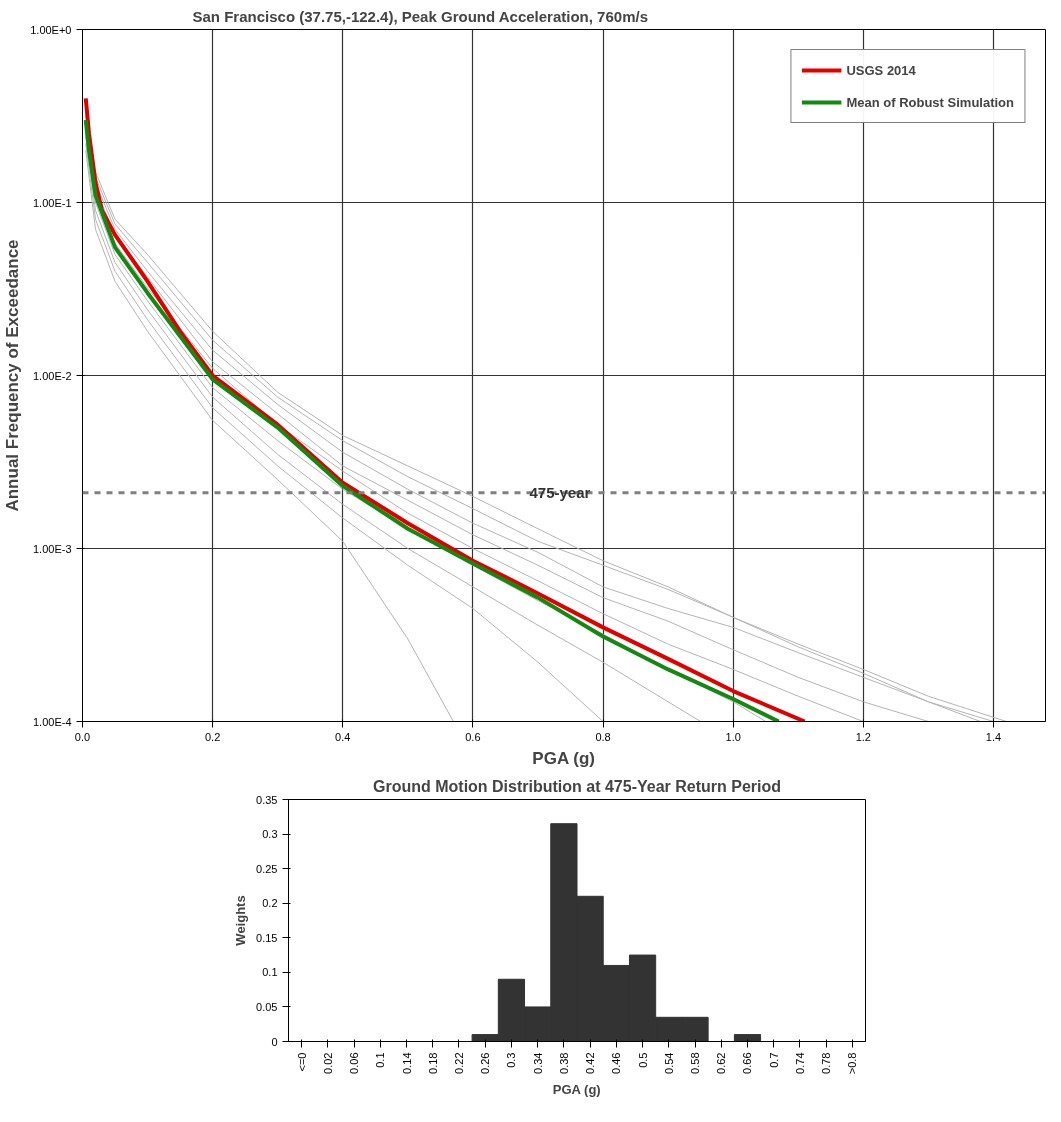 The height and width of the screenshot is (1122, 1061). What do you see at coordinates (993, 736) in the screenshot?
I see `x-tick-label: 1.4` at bounding box center [993, 736].